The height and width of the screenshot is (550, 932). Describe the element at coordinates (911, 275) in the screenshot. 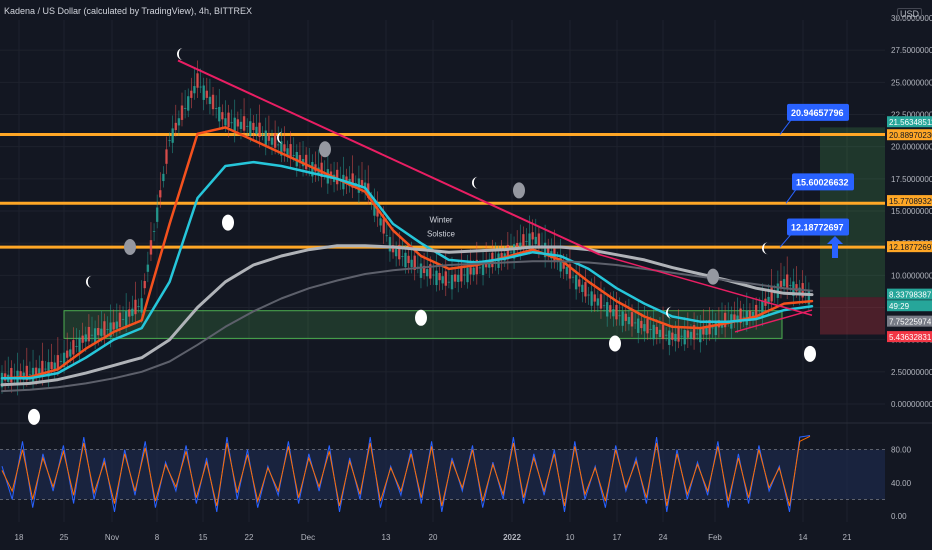

I see `y-tick-label: 10.00000000` at that location.